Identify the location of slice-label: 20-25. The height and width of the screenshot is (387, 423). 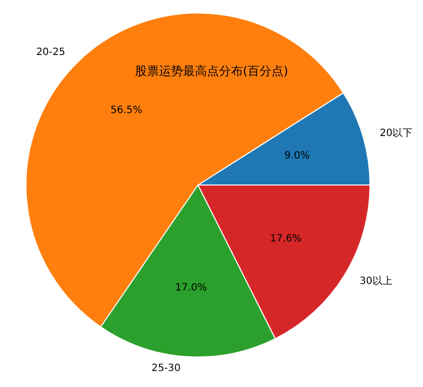
(51, 52).